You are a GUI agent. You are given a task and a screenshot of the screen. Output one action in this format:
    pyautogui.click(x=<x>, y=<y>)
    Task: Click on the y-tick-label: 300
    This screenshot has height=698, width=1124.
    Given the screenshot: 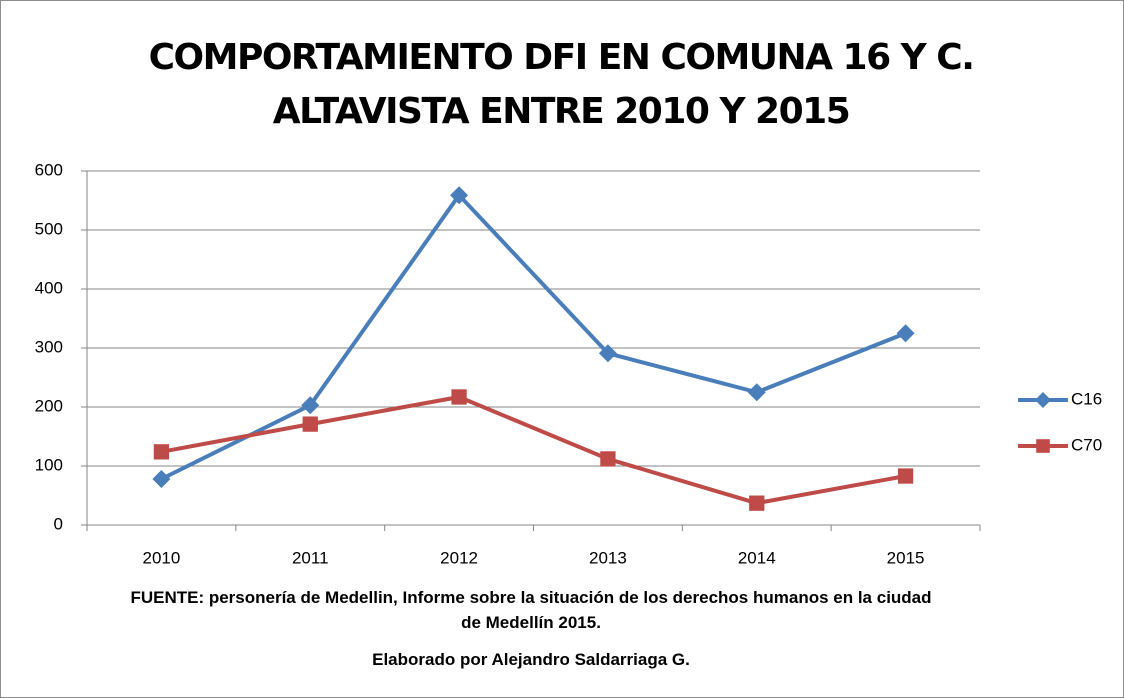 What is the action you would take?
    pyautogui.click(x=49, y=346)
    